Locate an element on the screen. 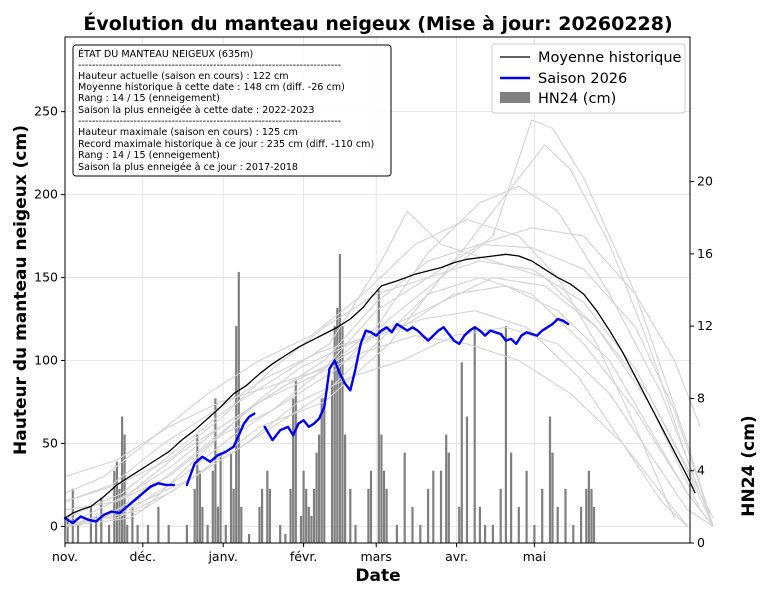 Image resolution: width=768 pixels, height=597 pixels. x-tick-label: déc. is located at coordinates (143, 556).